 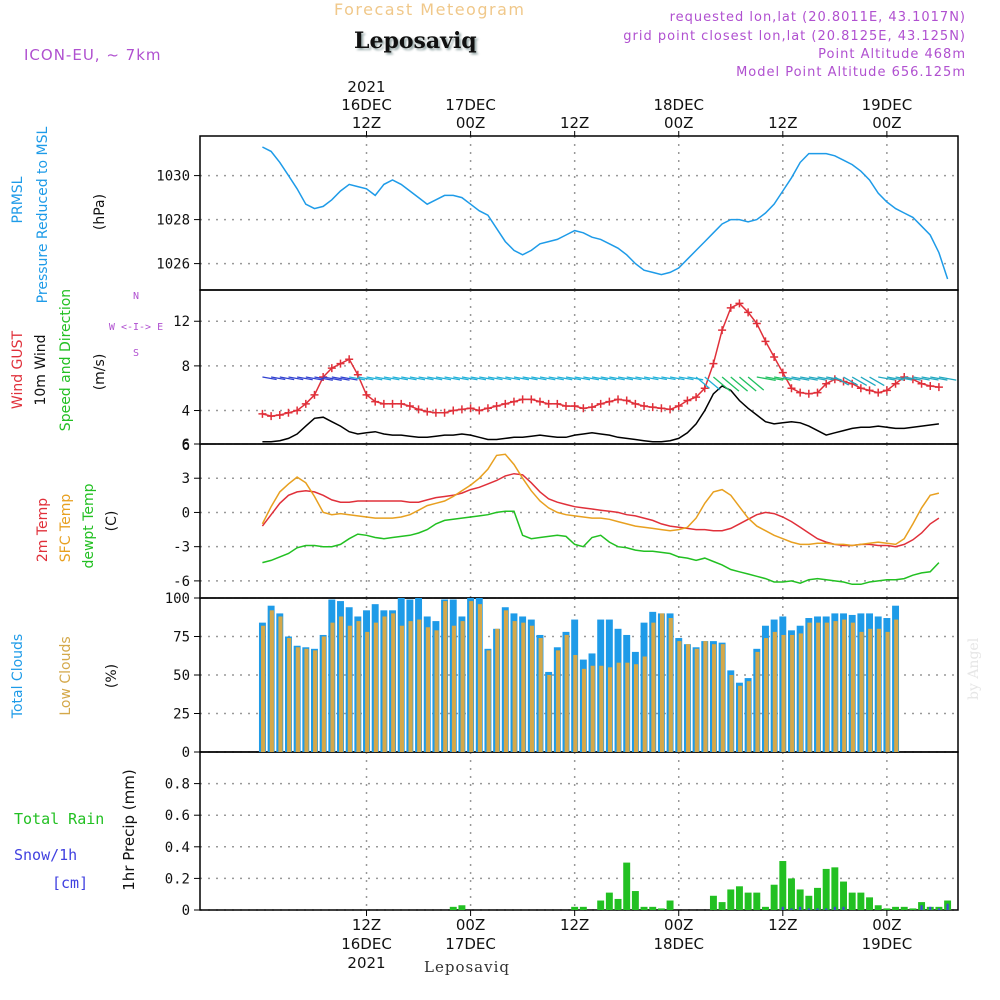 What do you see at coordinates (59, 819) in the screenshot?
I see `rain-label: Total Rain` at bounding box center [59, 819].